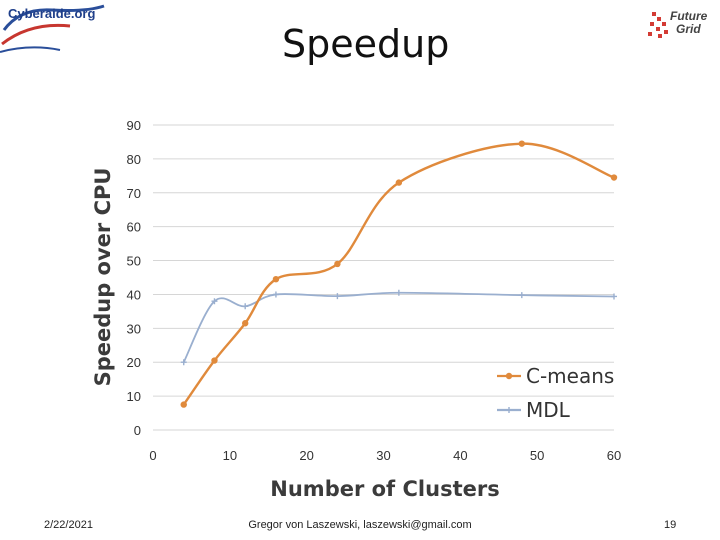  I want to click on y-tick-label: 0, so click(137, 430).